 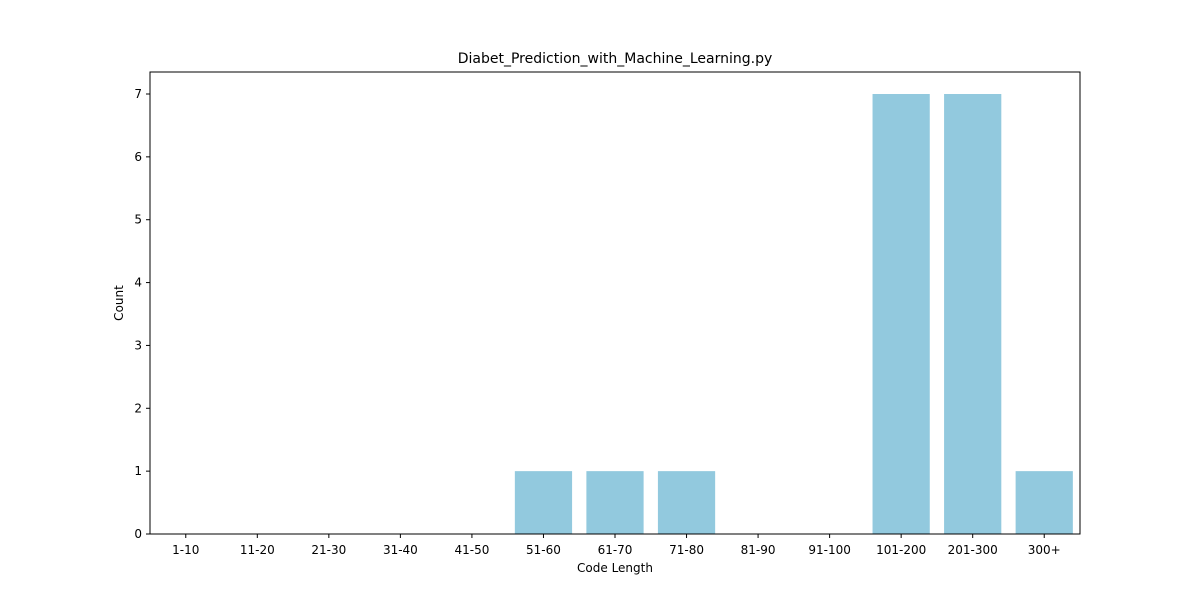 I want to click on x-tick-label: 51-60, so click(x=543, y=550).